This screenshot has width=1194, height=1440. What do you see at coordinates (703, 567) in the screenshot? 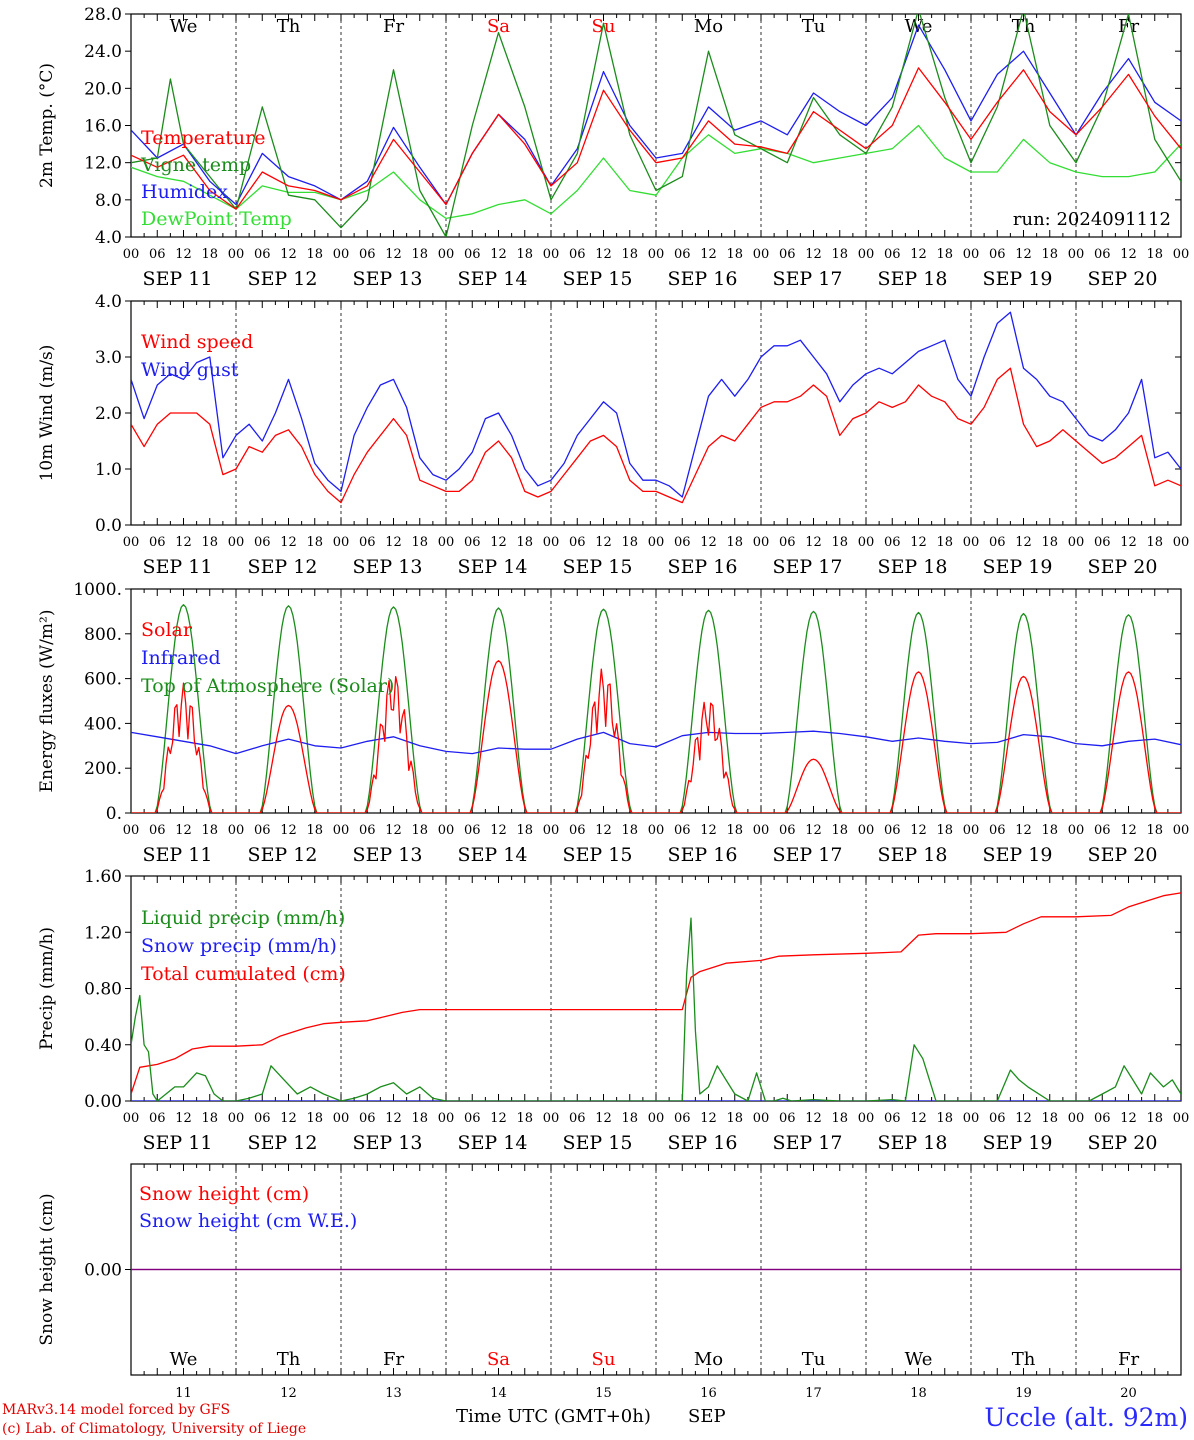
I see `date-label: SEP 16` at bounding box center [703, 567].